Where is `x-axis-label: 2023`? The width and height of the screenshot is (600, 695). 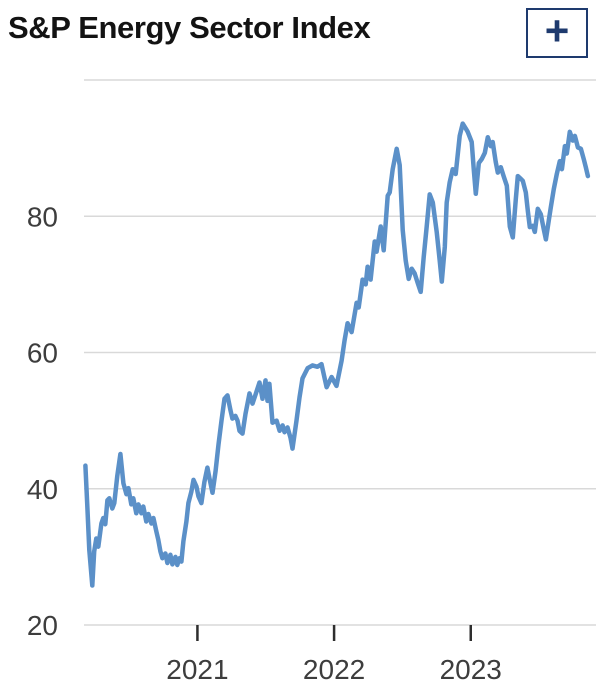 x-axis-label: 2023 is located at coordinates (471, 669).